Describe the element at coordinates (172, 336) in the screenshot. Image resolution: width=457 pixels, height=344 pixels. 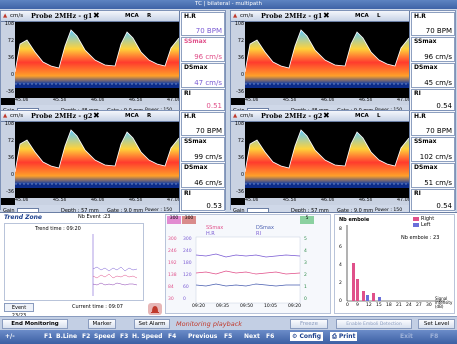
I see `f4-key: F4` at that location.